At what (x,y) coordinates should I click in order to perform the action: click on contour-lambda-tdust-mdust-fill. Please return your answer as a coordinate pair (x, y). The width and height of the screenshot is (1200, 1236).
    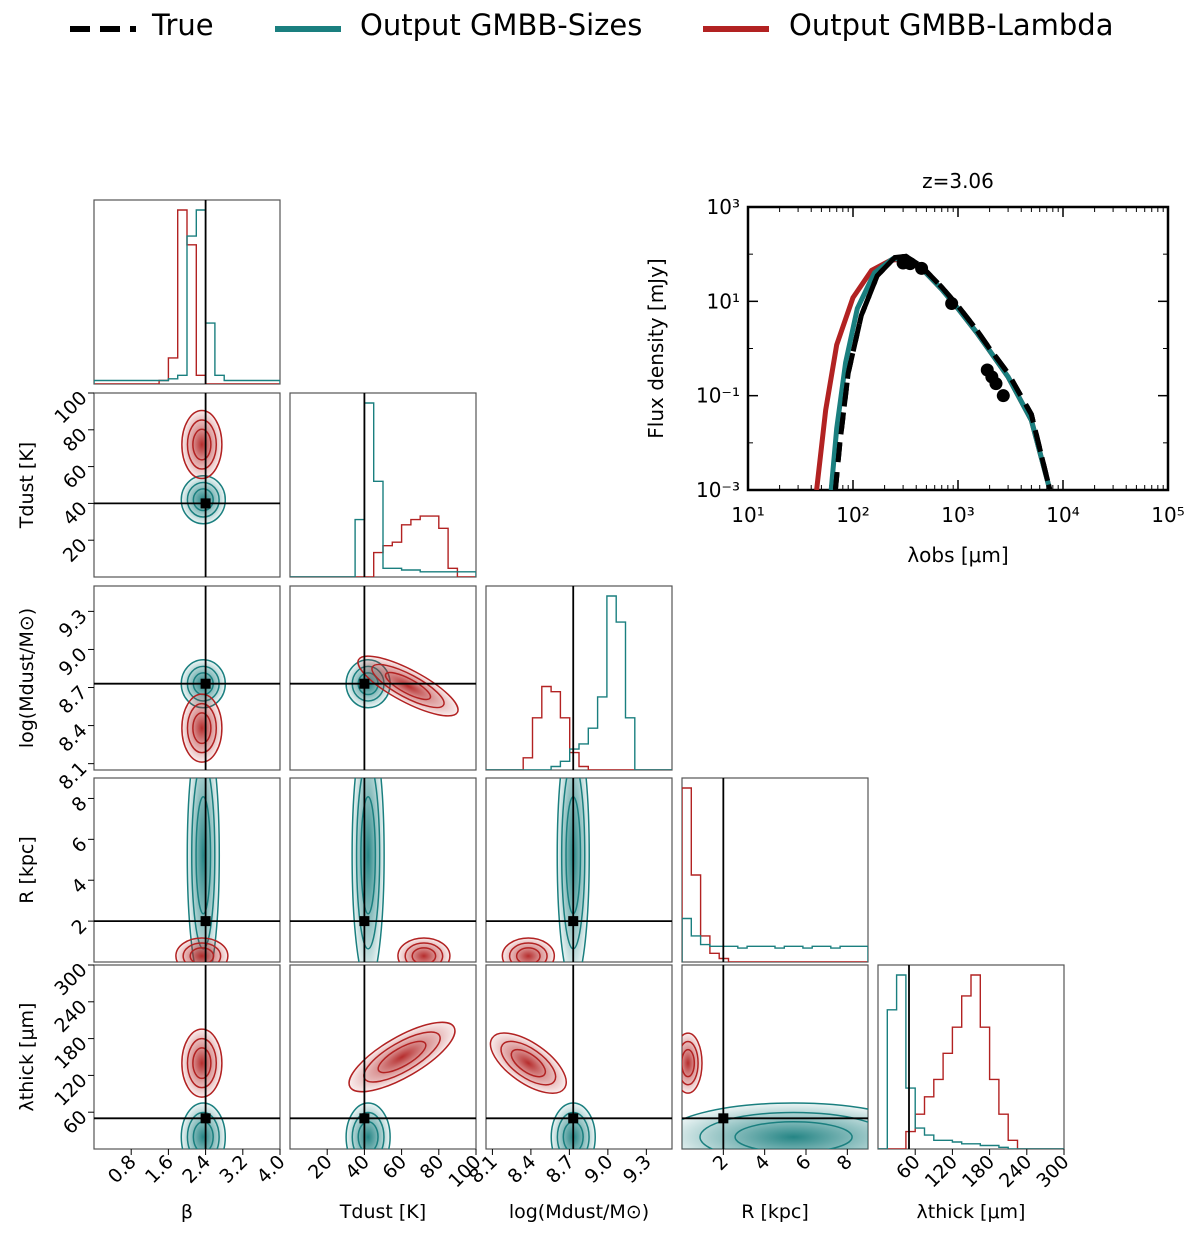
    Looking at the image, I should click on (408, 686).